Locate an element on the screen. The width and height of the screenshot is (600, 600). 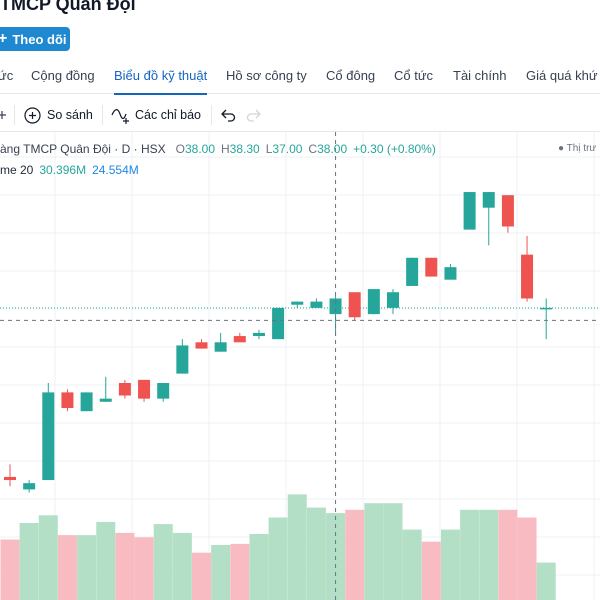
volume-ma-value: 24.554M is located at coordinates (115, 170).